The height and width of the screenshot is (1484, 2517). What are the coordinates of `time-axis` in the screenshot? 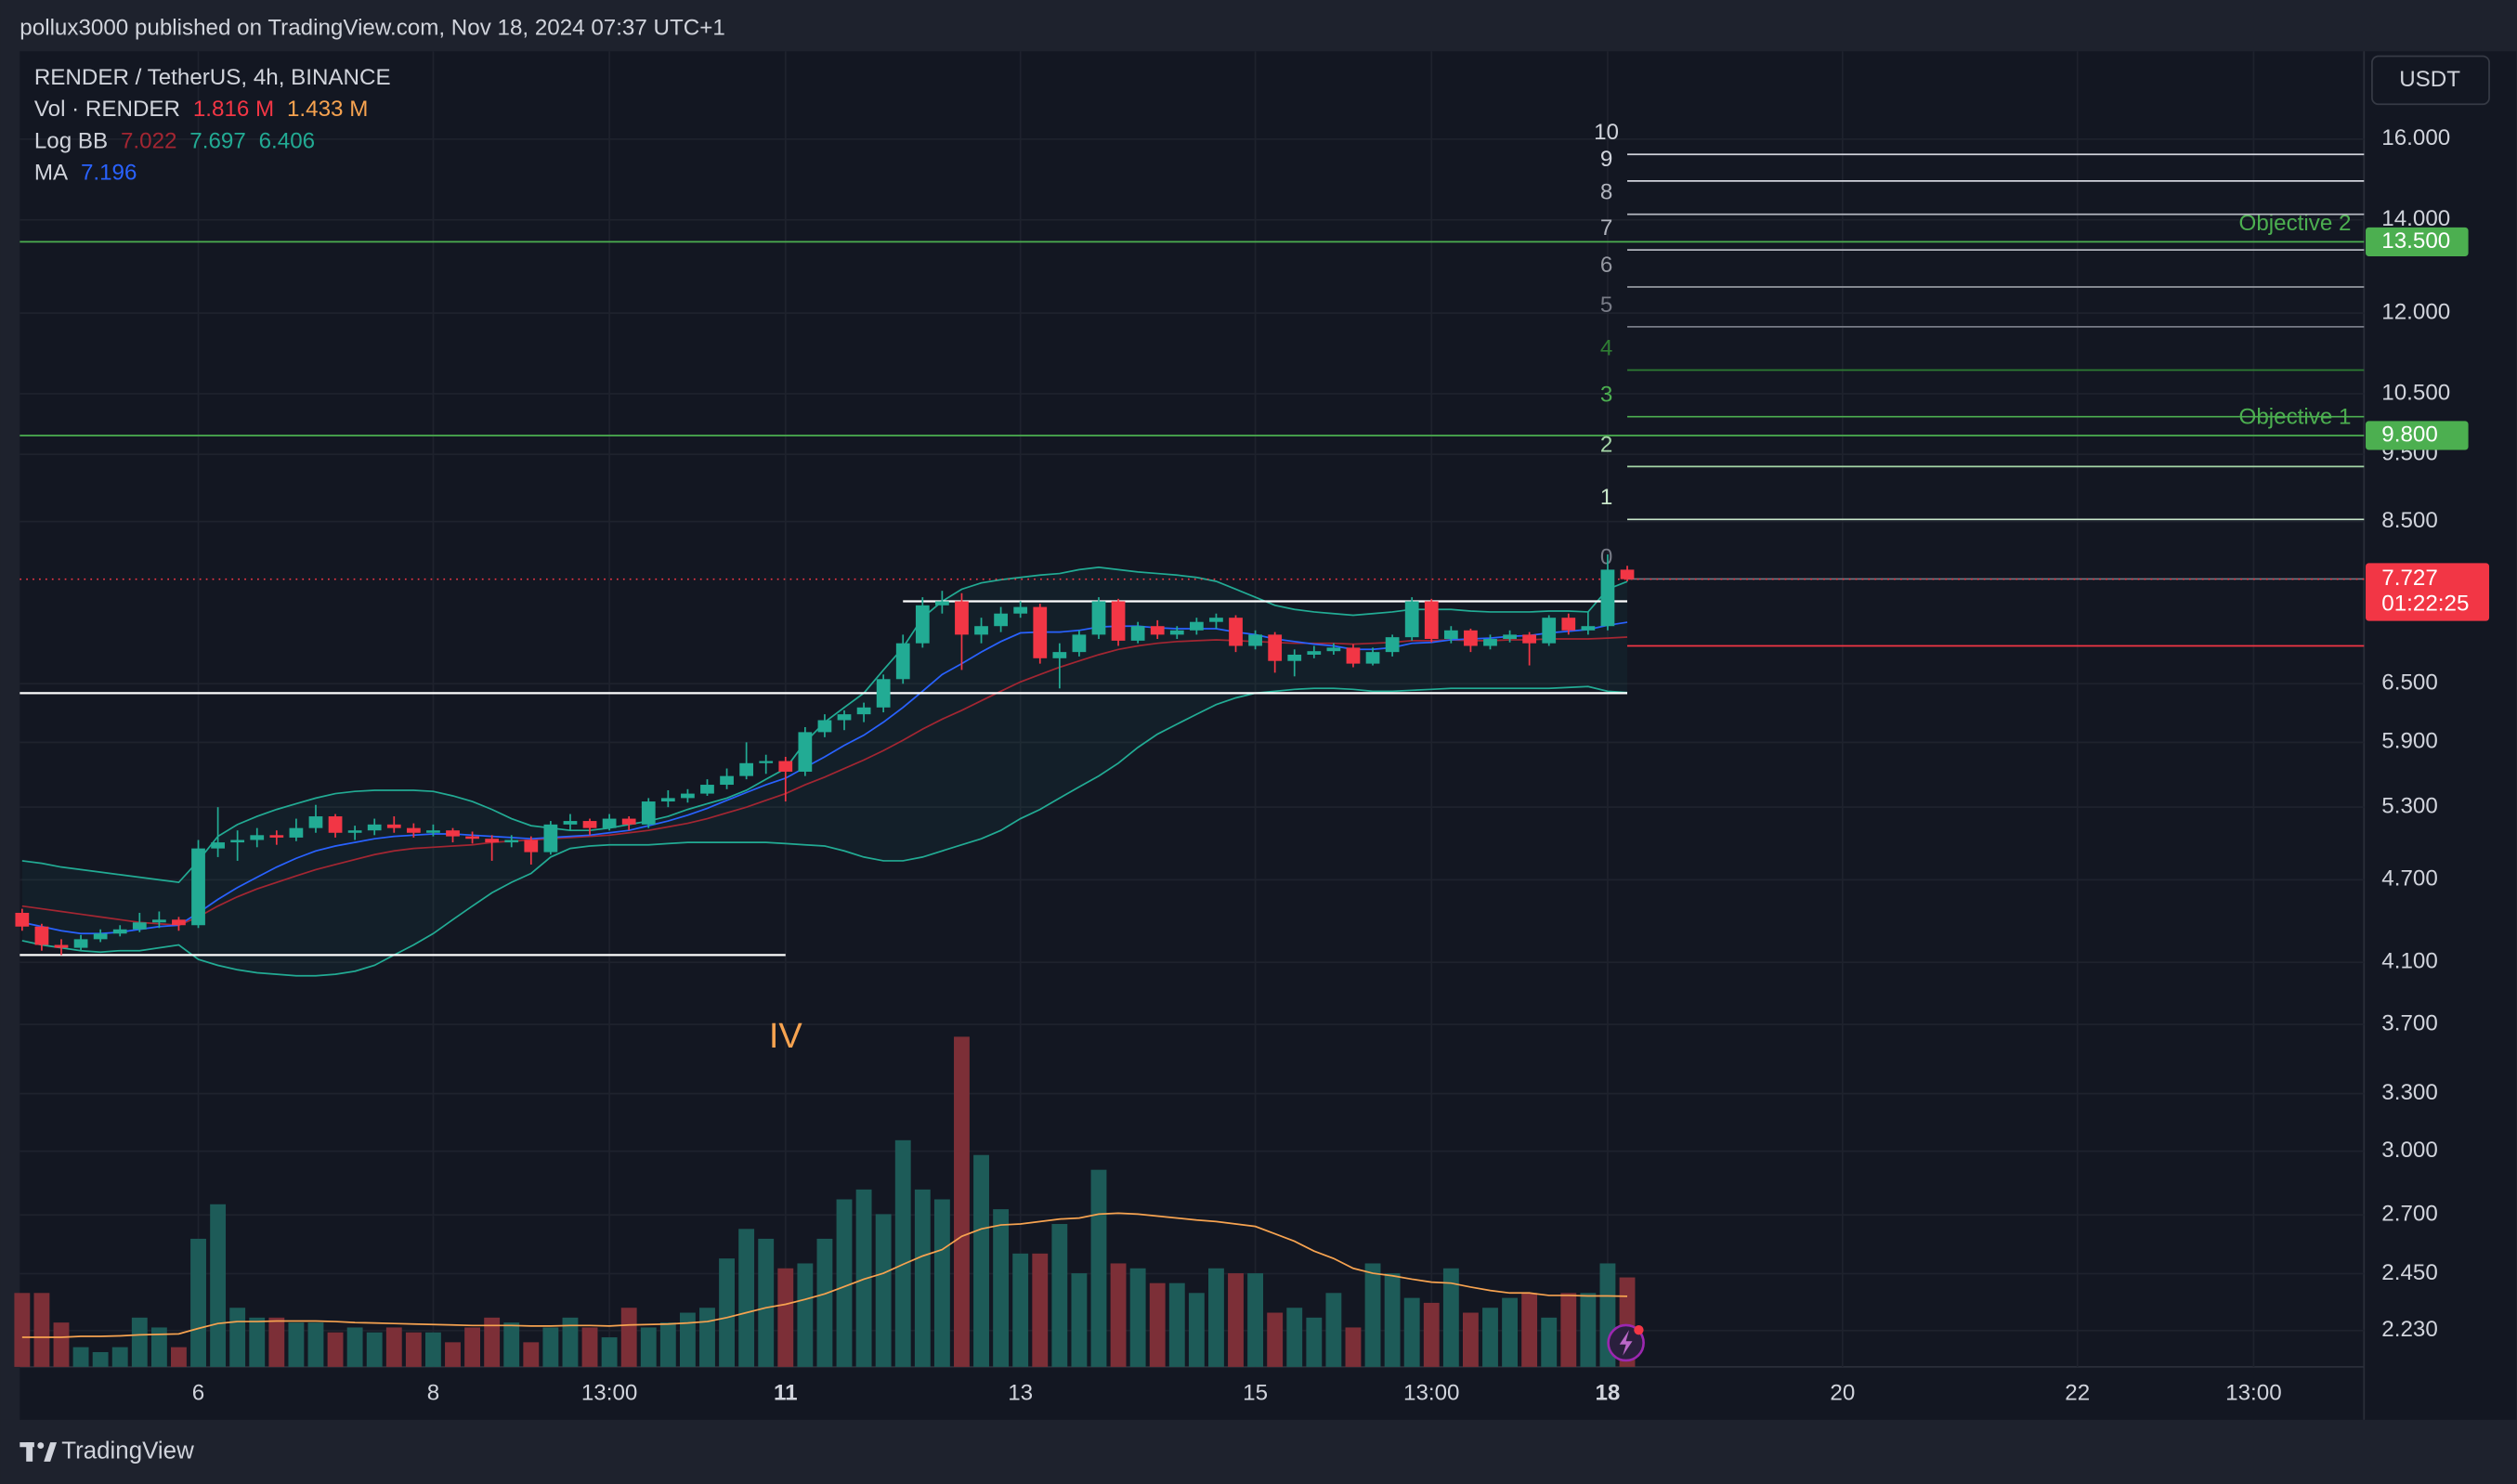 It's located at (1192, 1393).